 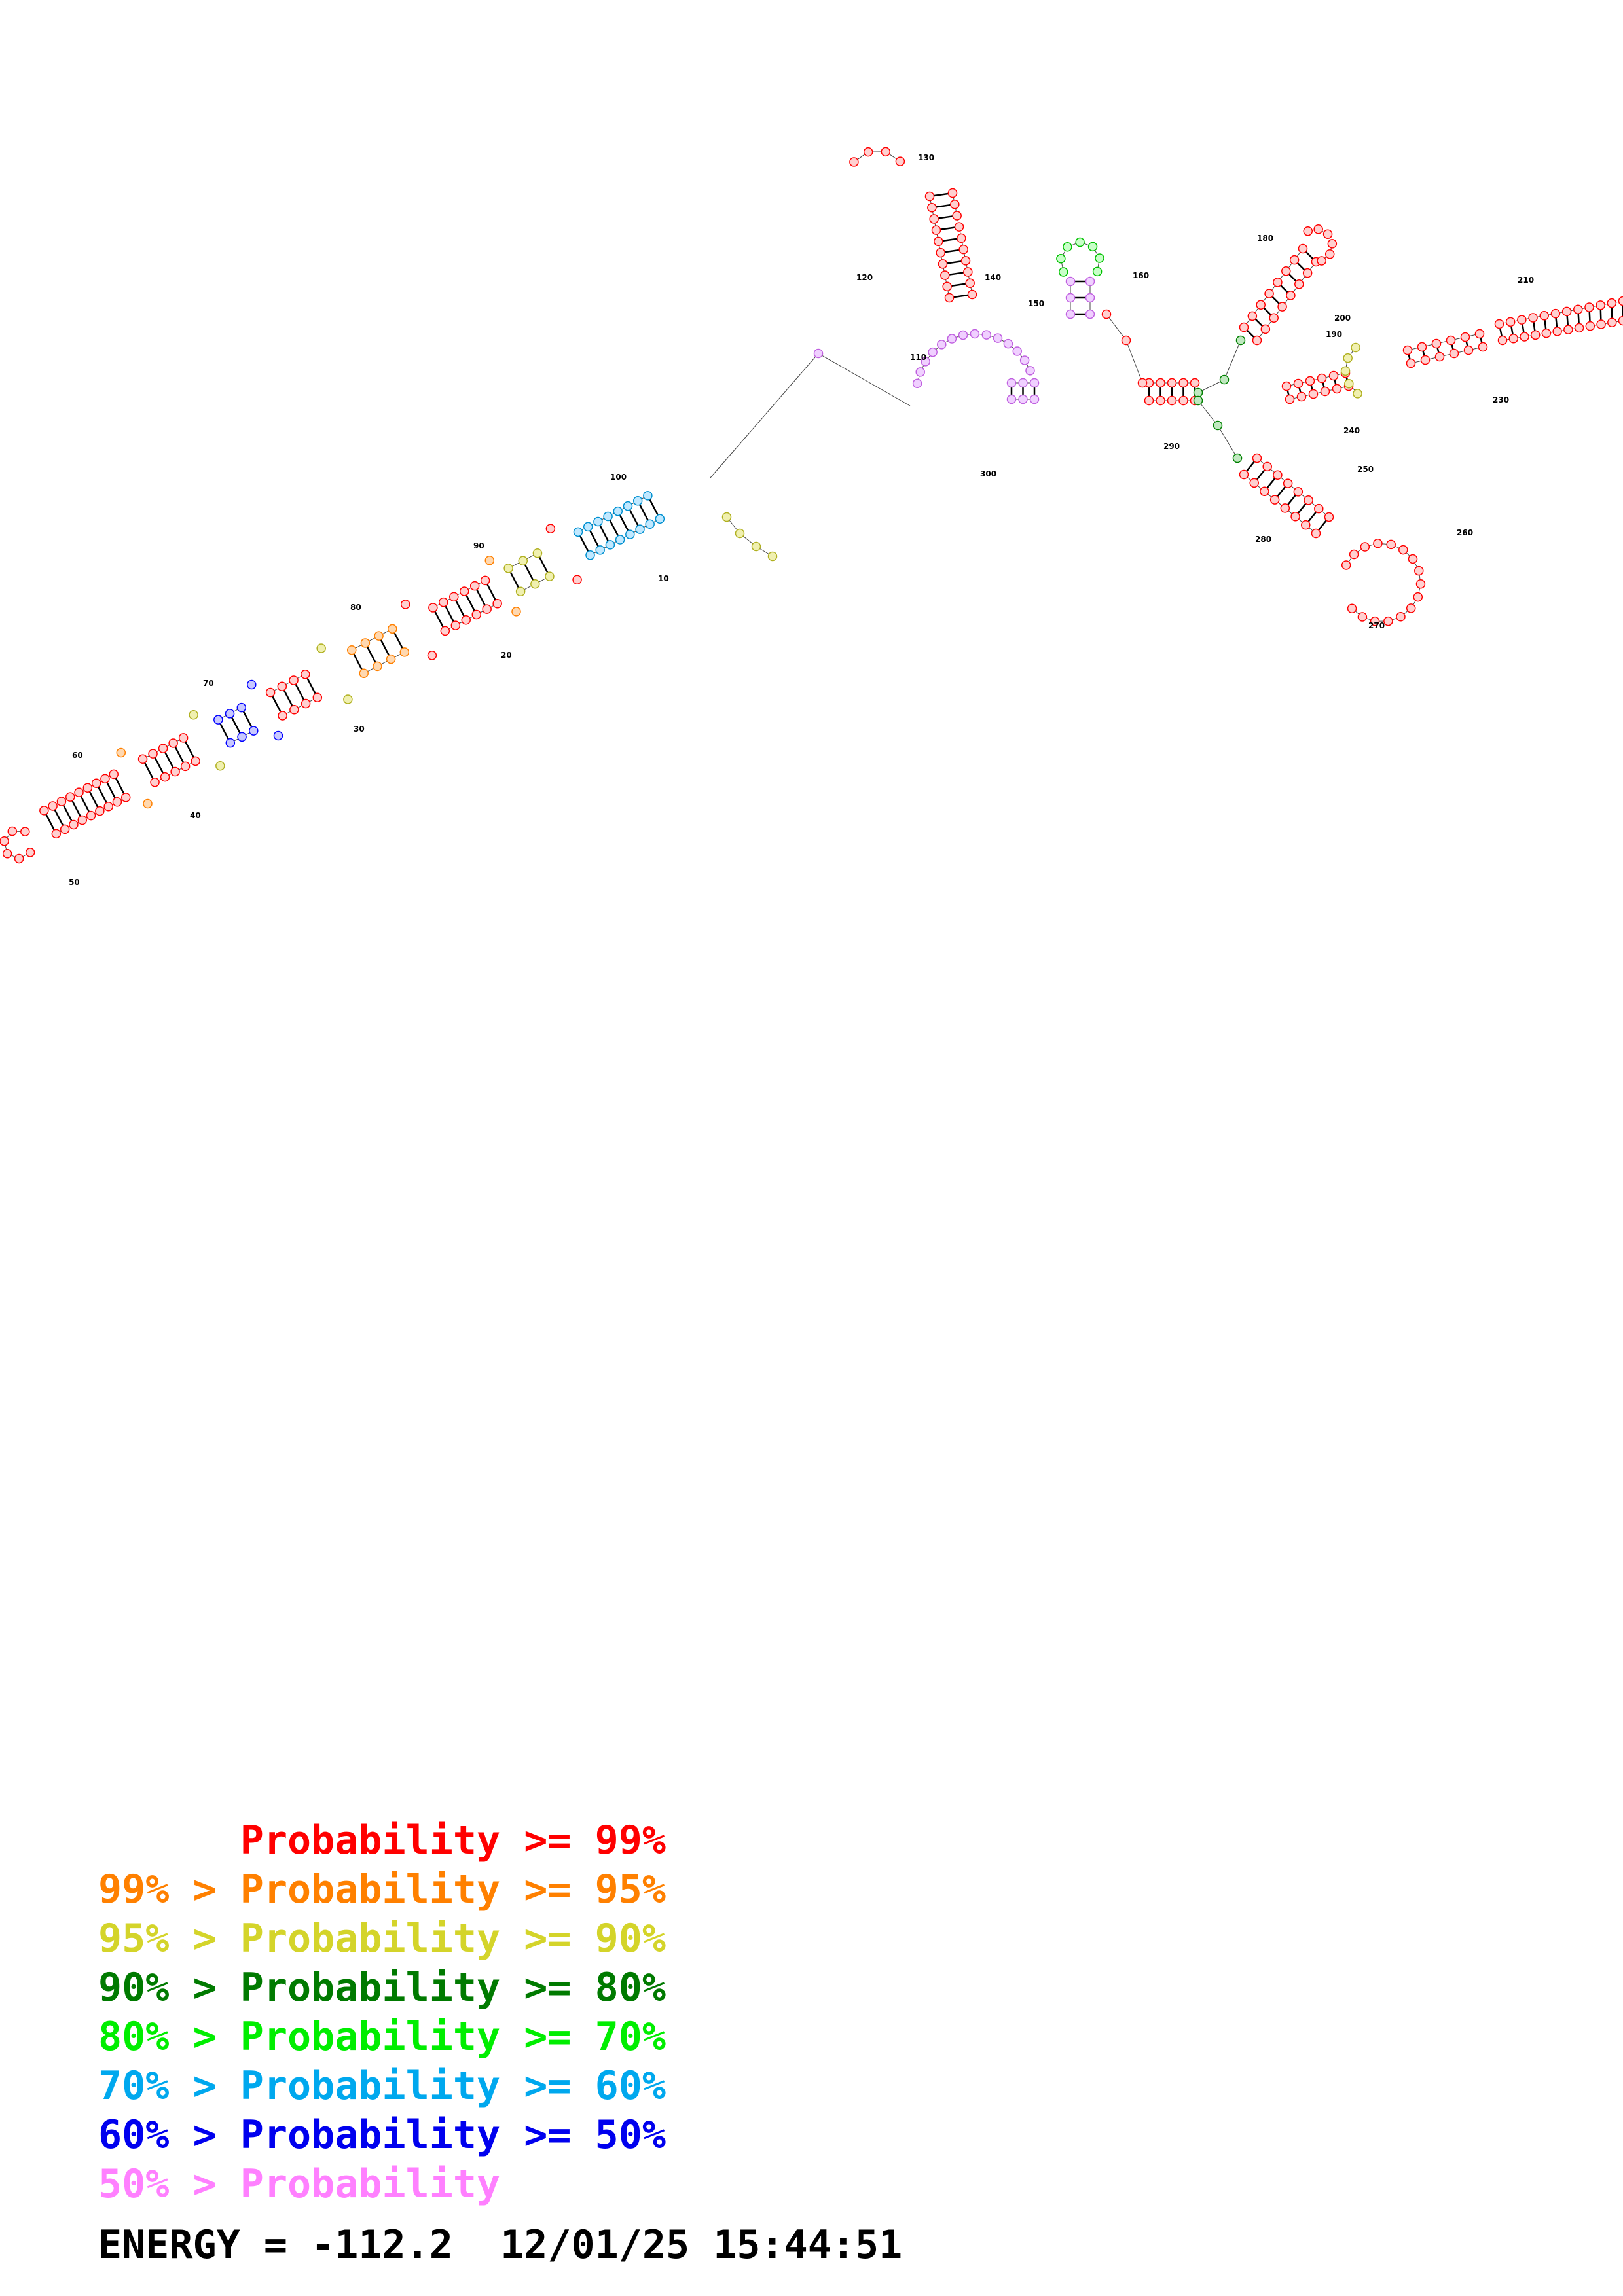 What do you see at coordinates (1334, 334) in the screenshot?
I see `position-label: 190` at bounding box center [1334, 334].